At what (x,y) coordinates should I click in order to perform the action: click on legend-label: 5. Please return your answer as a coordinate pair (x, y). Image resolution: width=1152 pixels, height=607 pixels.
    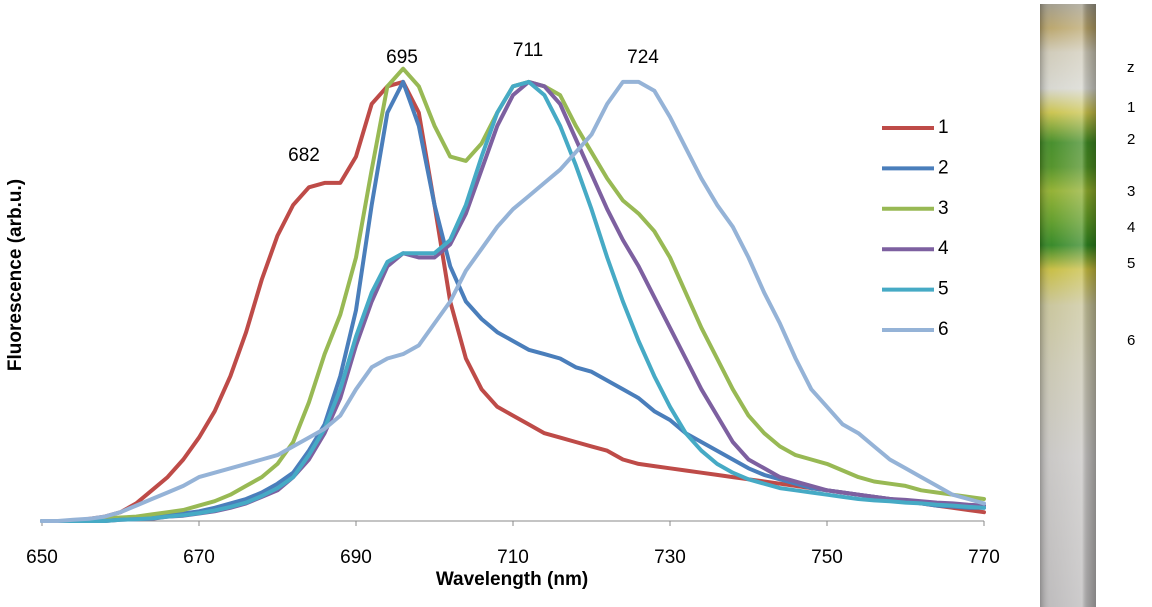
    Looking at the image, I should click on (943, 289).